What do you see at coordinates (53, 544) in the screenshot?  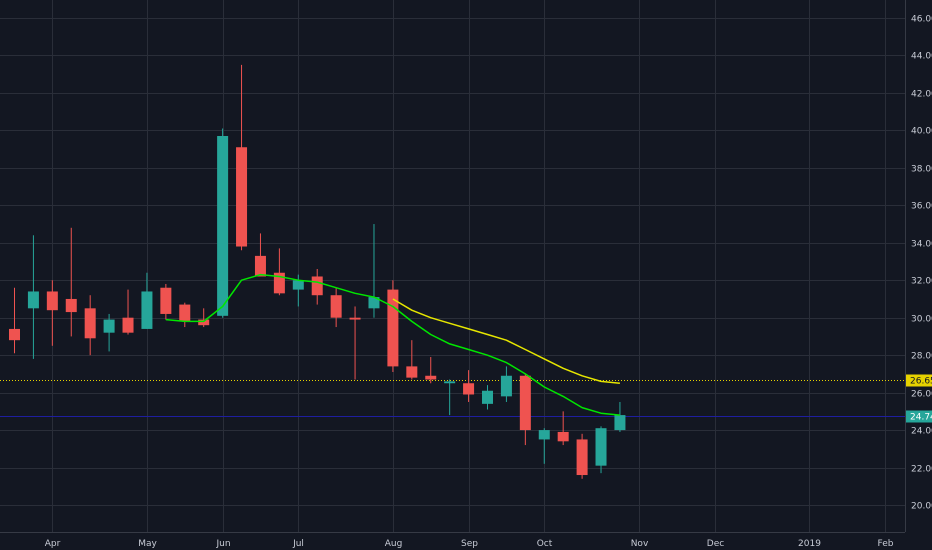 I see `x-tick-label: Apr` at bounding box center [53, 544].